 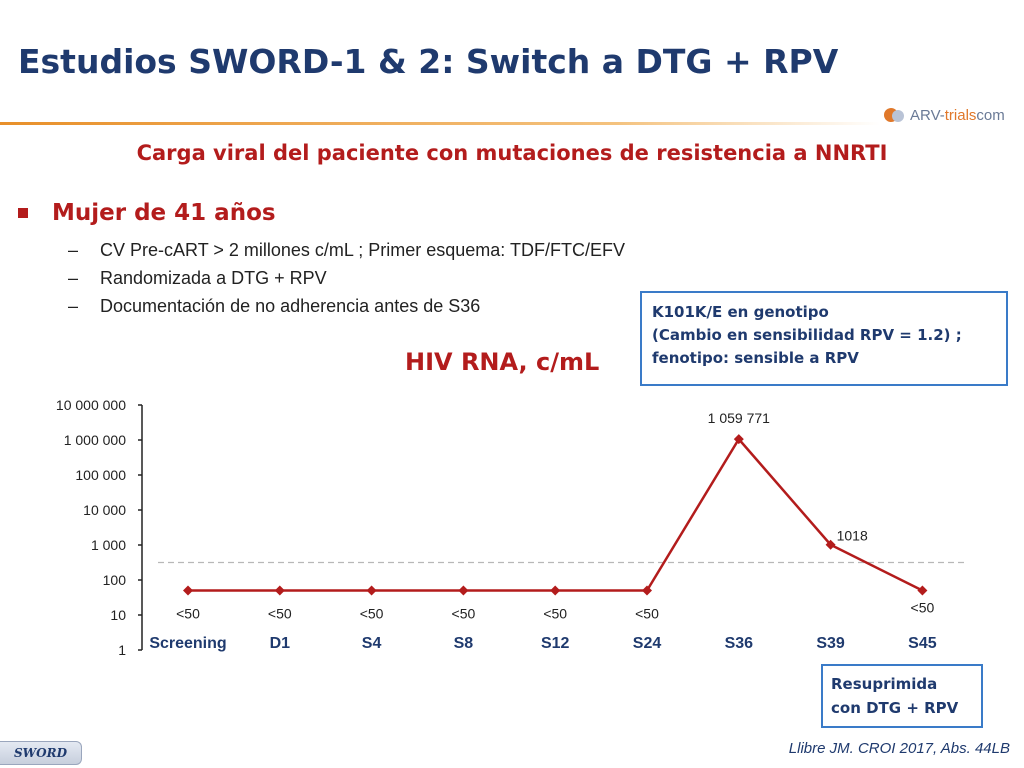 What do you see at coordinates (807, 335) in the screenshot?
I see `info-box-line: (Cambio en sensibilidad RPV = 1.2) ;` at bounding box center [807, 335].